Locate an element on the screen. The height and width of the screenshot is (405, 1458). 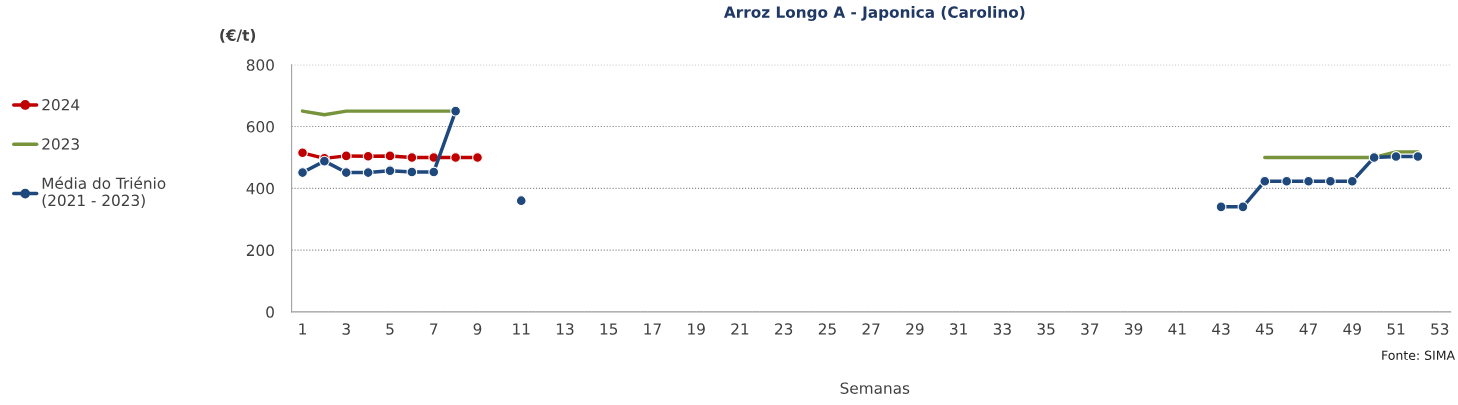
legend-label: 2024 is located at coordinates (61, 104).